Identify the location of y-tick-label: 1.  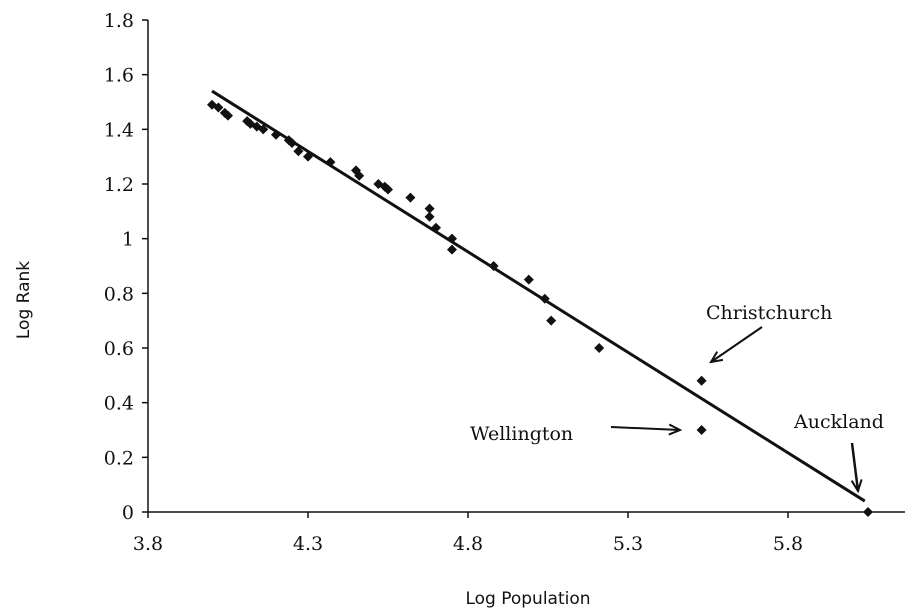
(128, 240).